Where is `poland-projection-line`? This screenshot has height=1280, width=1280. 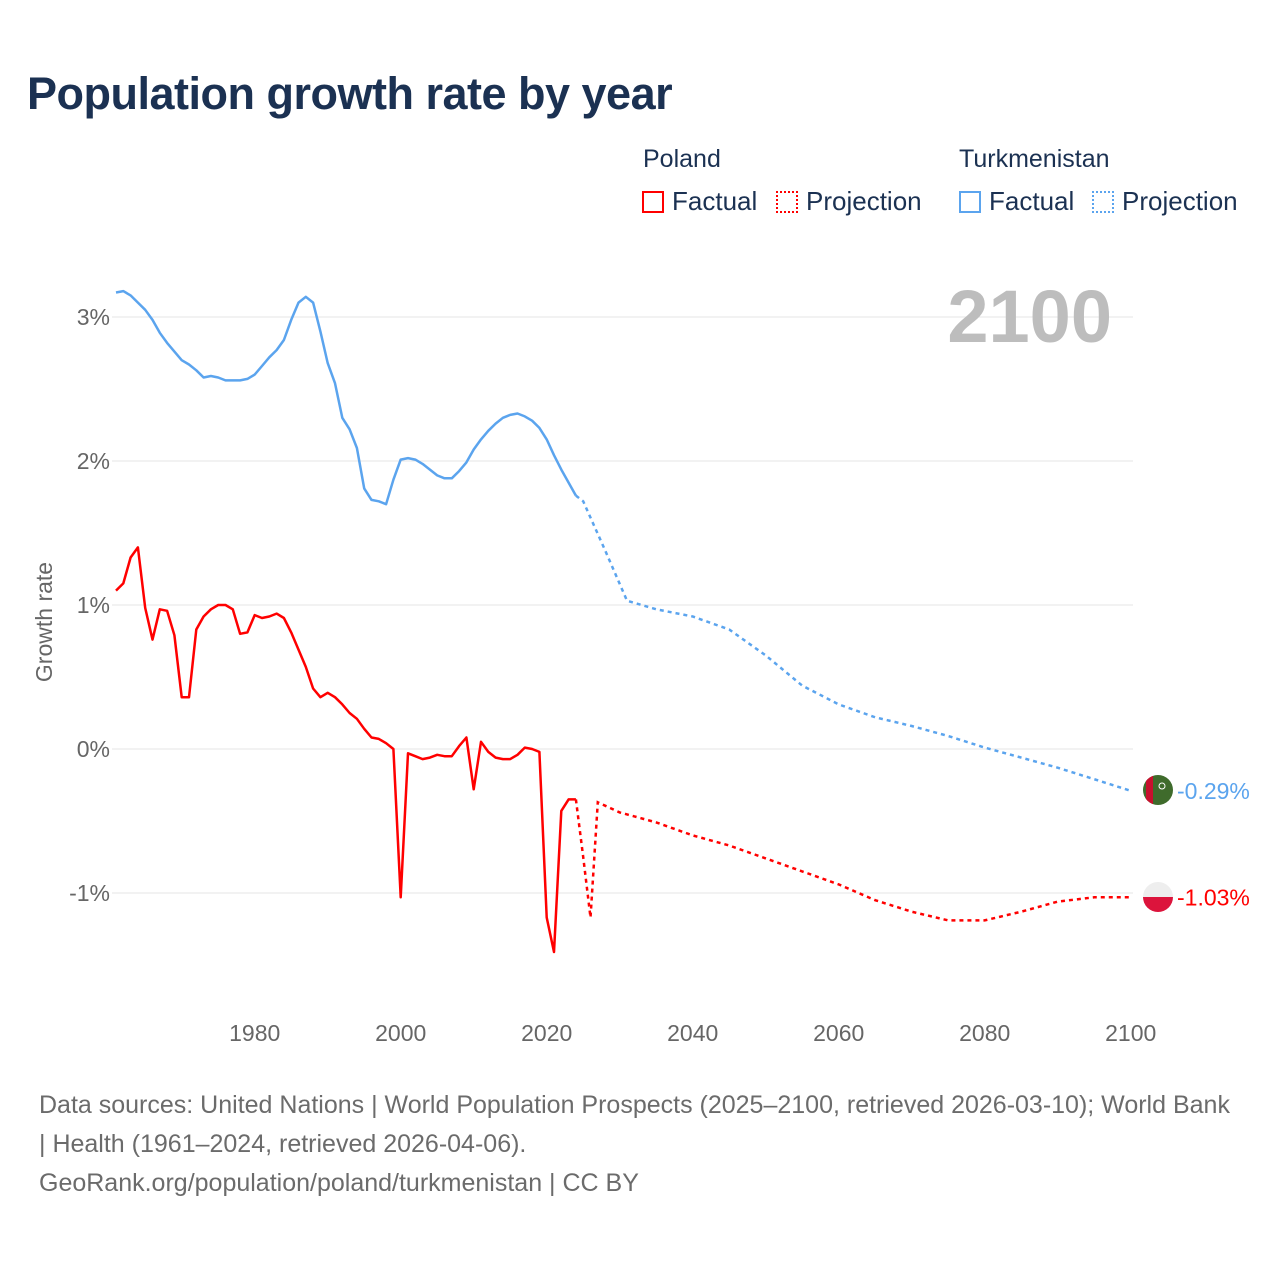 poland-projection-line is located at coordinates (852, 860).